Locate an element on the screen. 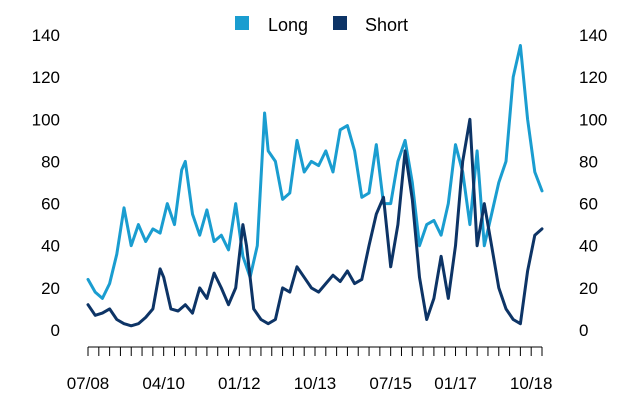 This screenshot has width=640, height=400. y-tick-label-left: 20 is located at coordinates (50, 288).